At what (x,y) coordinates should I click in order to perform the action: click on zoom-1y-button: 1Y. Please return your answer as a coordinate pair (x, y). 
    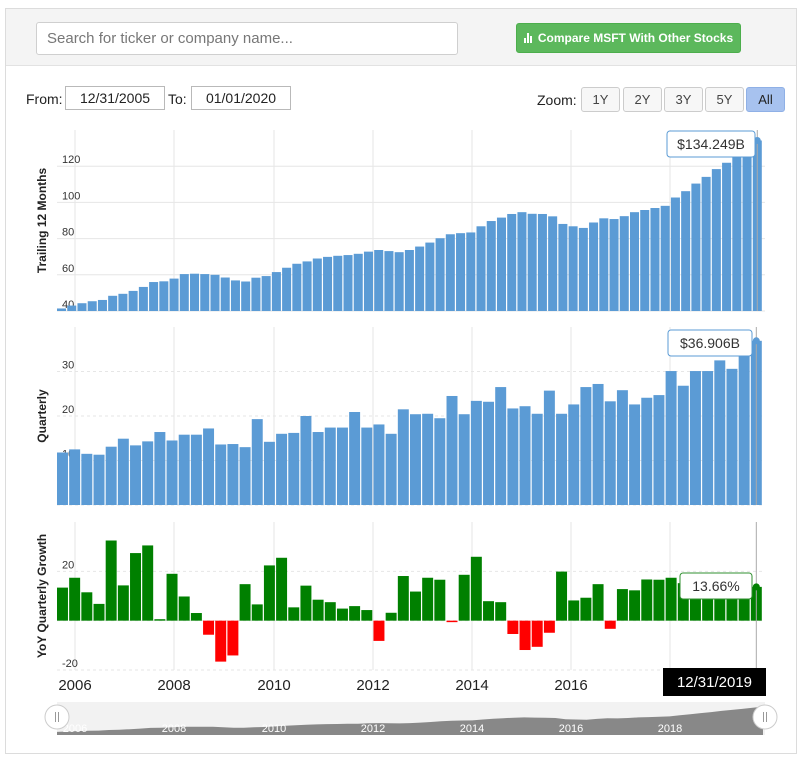
    Looking at the image, I should click on (600, 99).